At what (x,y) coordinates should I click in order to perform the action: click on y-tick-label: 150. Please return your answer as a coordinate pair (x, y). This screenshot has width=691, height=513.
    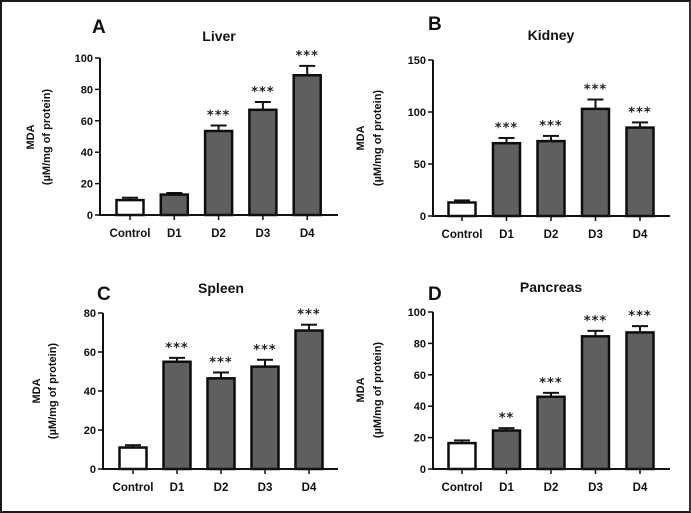
    Looking at the image, I should click on (417, 61).